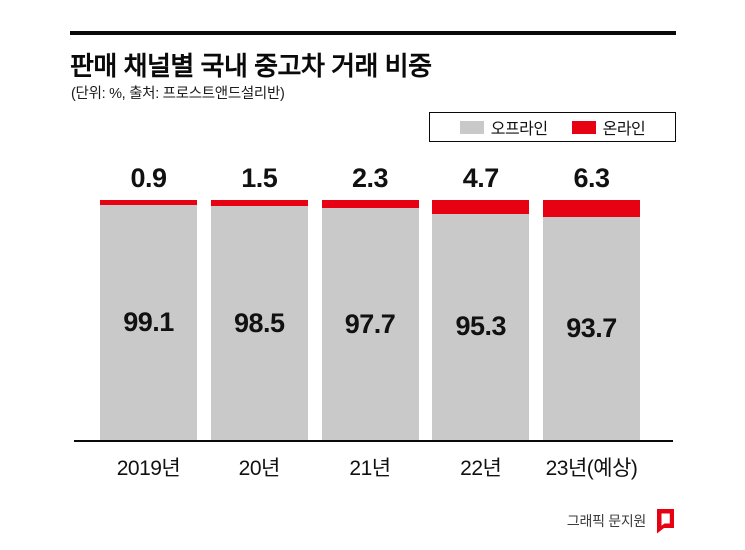  I want to click on stacked-bar: 97.7, so click(370, 320).